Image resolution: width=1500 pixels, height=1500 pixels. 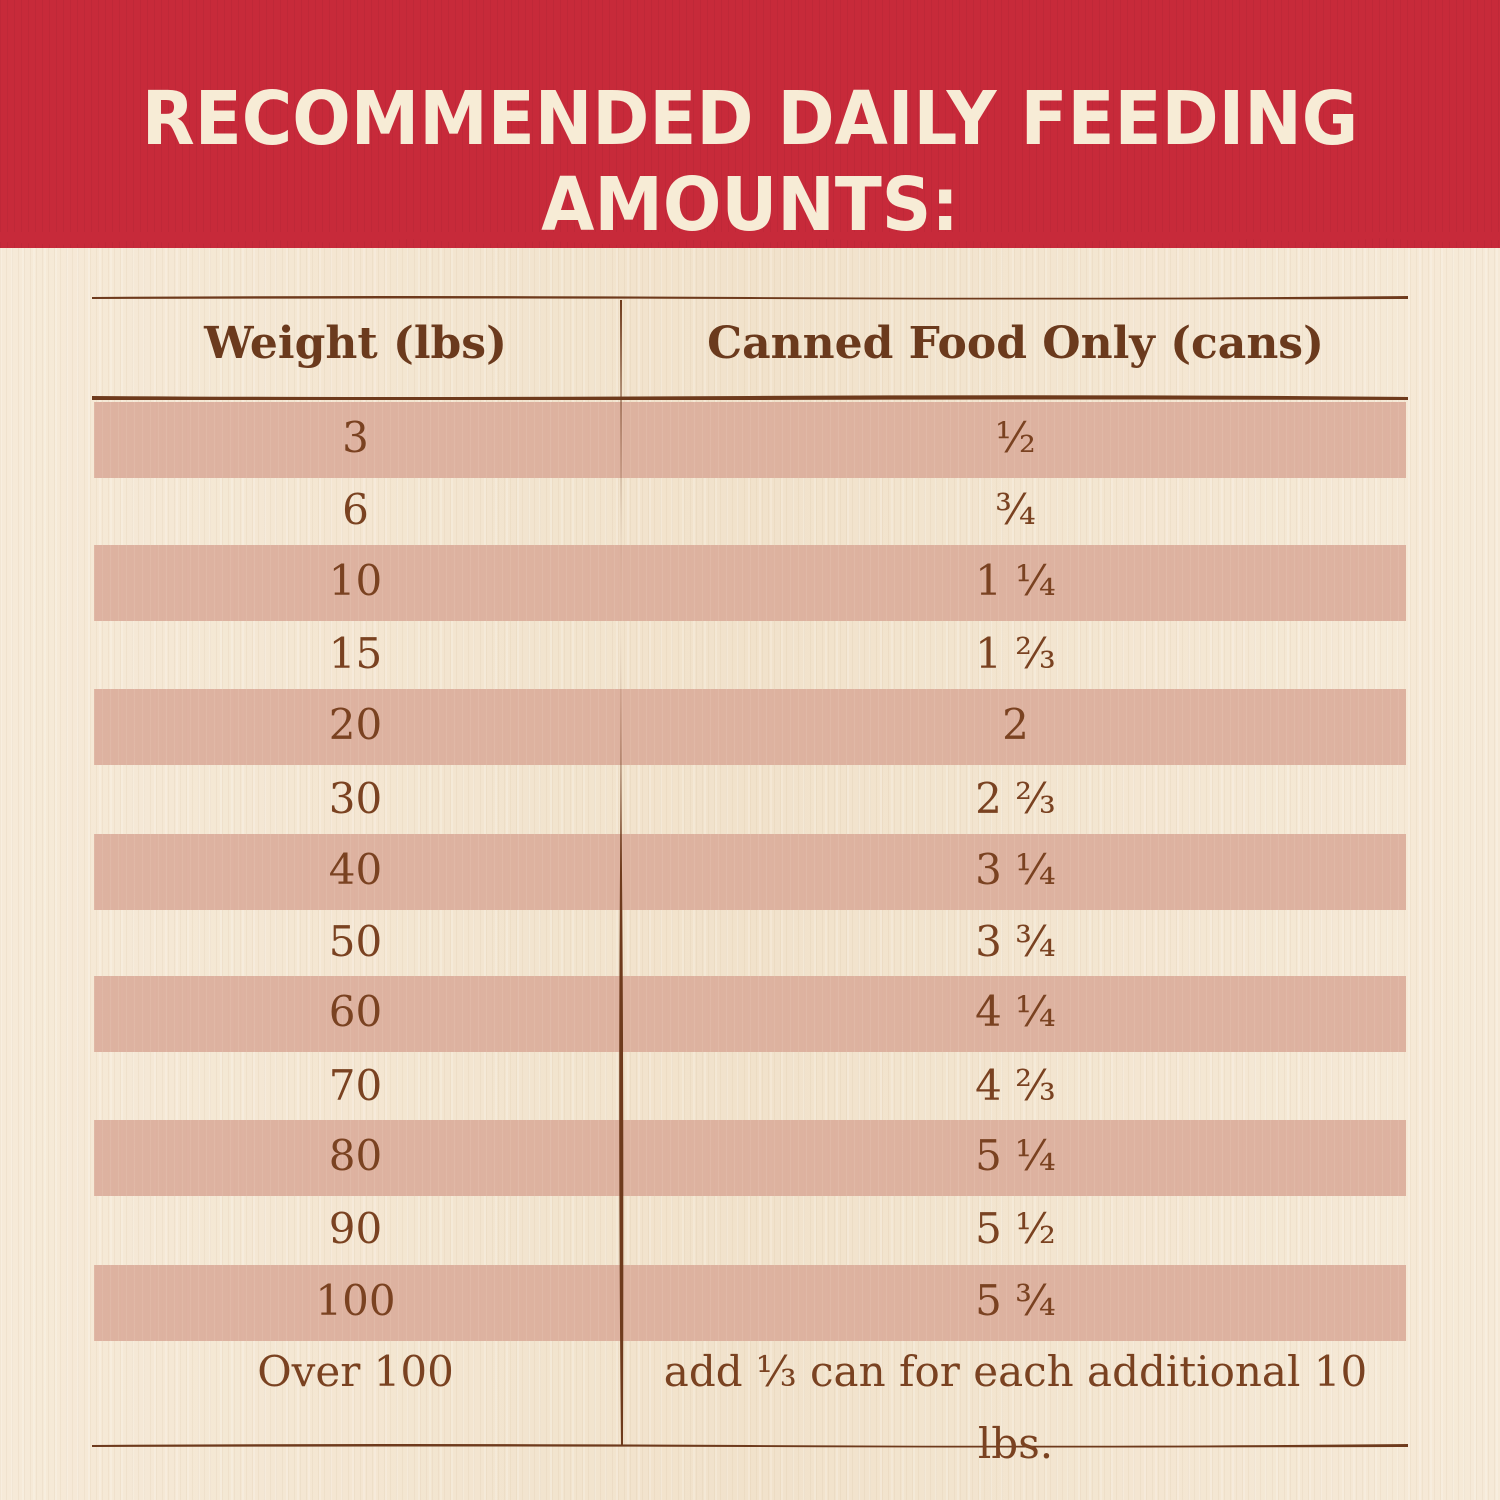 What do you see at coordinates (355, 1228) in the screenshot?
I see `cell-weight: 90` at bounding box center [355, 1228].